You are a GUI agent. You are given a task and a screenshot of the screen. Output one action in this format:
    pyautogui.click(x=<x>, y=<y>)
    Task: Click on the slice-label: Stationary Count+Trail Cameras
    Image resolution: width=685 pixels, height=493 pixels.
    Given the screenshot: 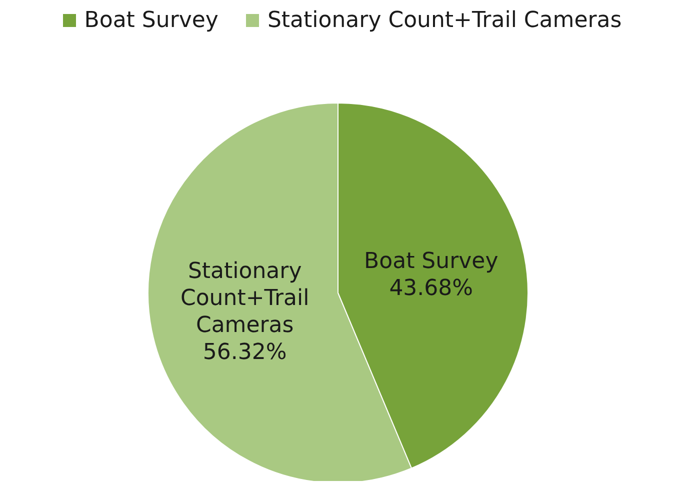 What is the action you would take?
    pyautogui.click(x=245, y=298)
    